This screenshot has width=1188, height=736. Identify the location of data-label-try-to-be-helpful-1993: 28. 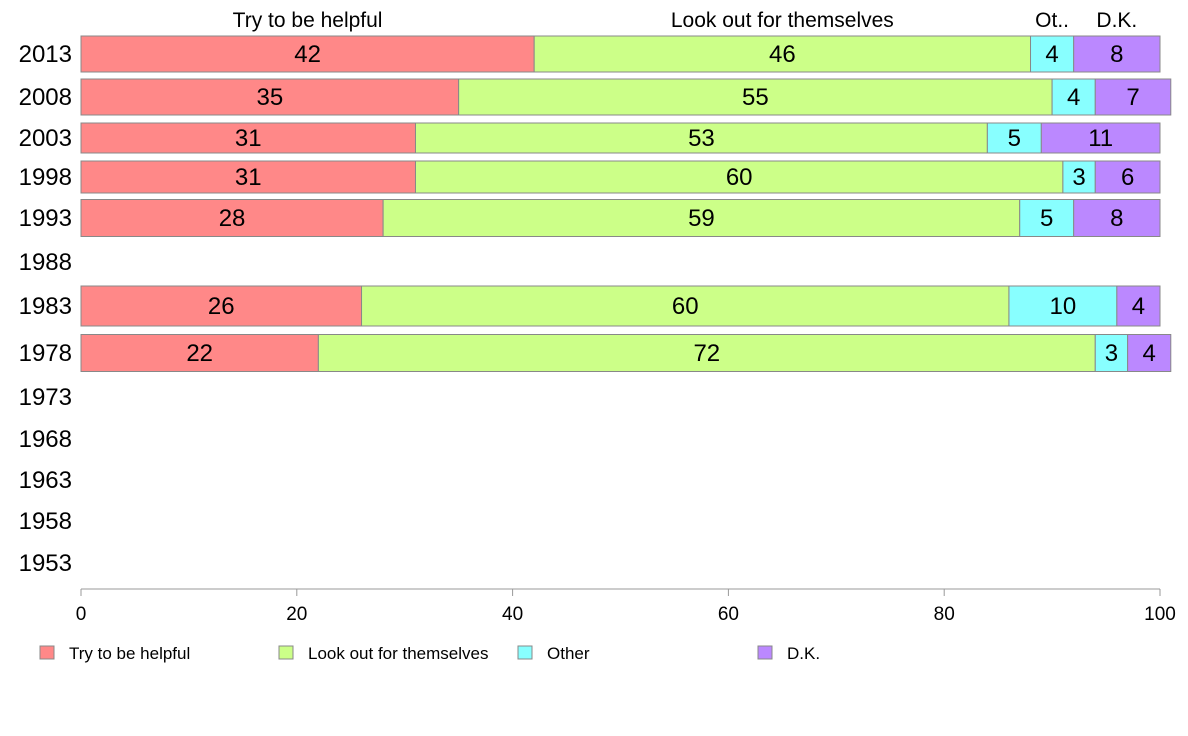
(232, 218).